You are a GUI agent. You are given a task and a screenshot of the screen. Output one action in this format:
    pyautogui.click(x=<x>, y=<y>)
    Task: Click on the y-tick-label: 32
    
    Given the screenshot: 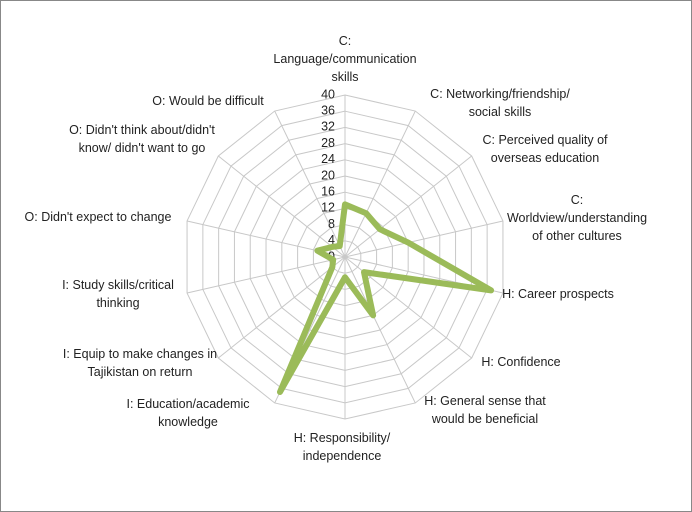 What is the action you would take?
    pyautogui.click(x=328, y=127)
    